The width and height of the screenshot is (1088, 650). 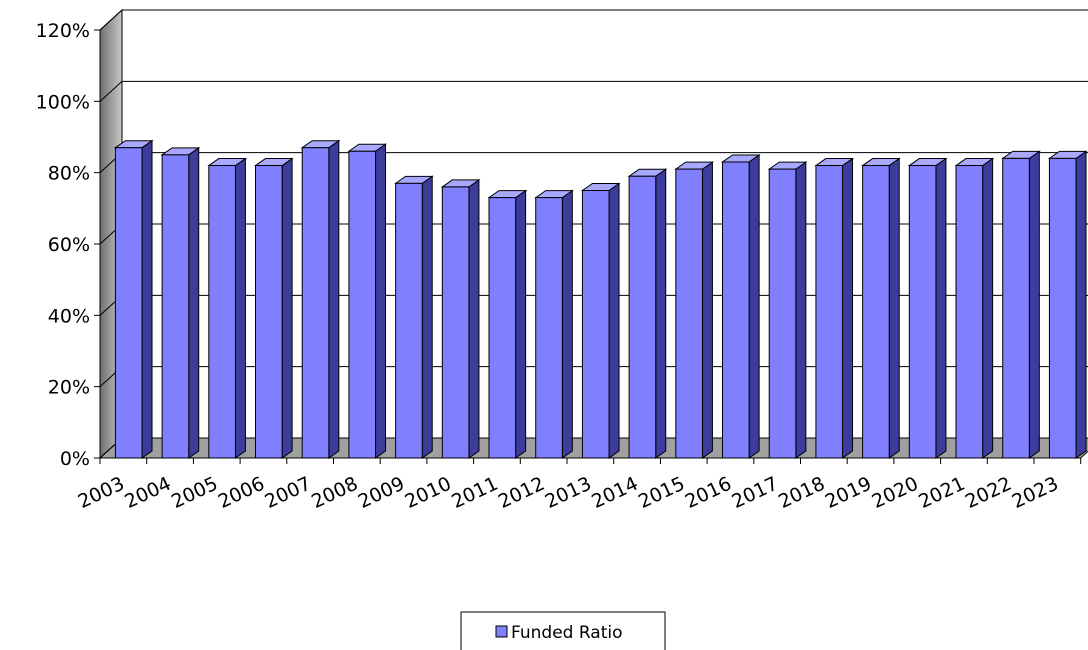 I want to click on x-tick-label: 2006, so click(x=241, y=493).